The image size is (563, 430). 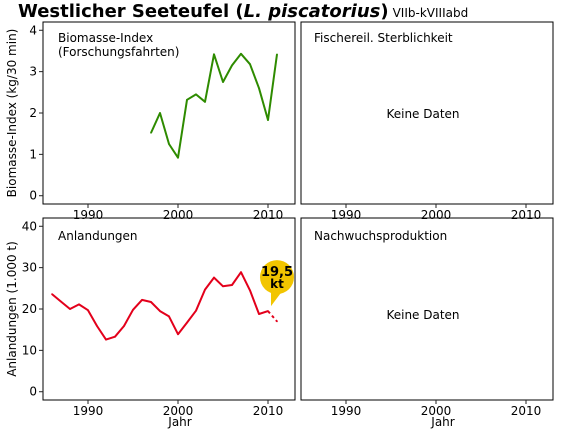 I want to click on panel-recruitment-no-data: Keine Daten, so click(x=422, y=315).